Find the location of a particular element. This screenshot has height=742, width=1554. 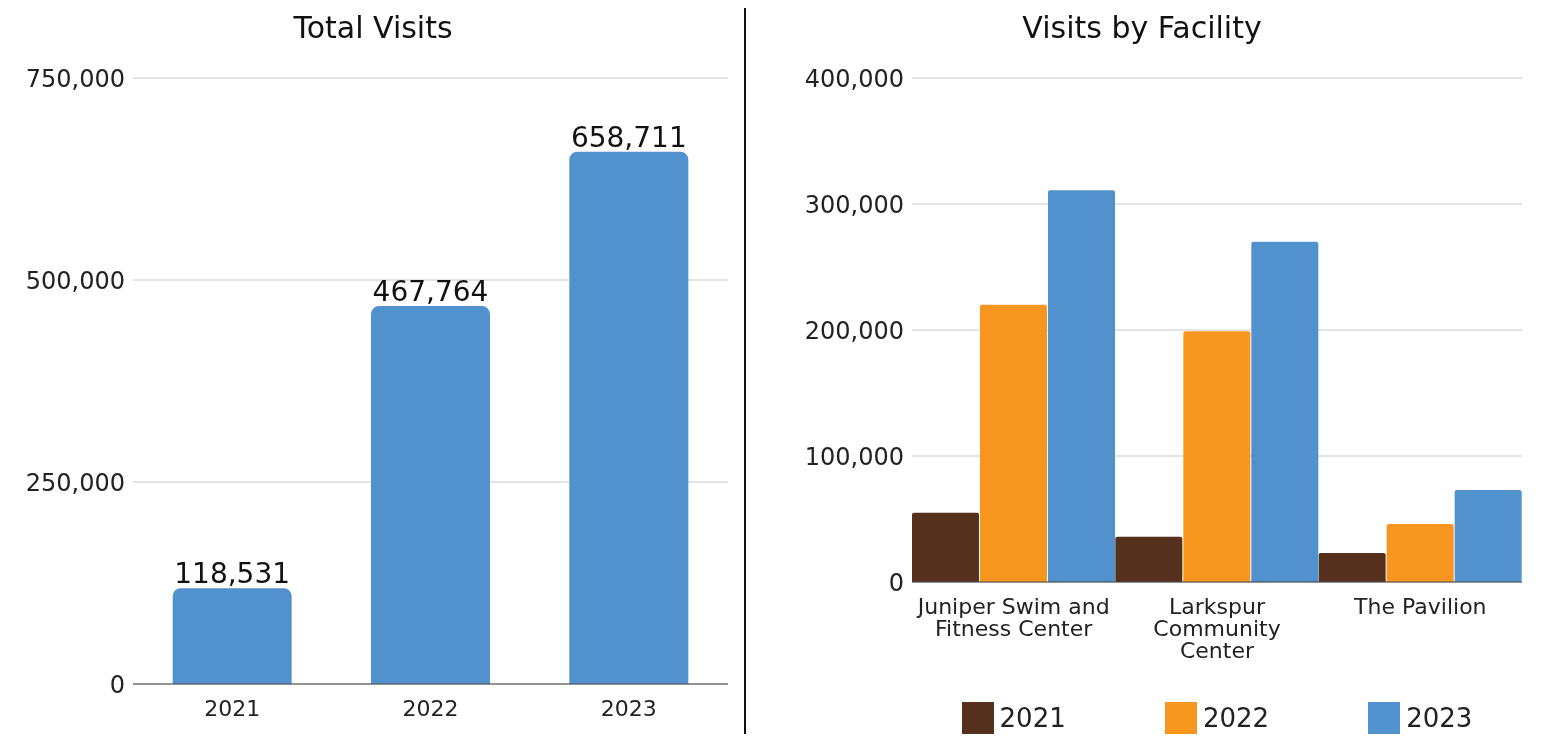

x-tick-label: 2022 is located at coordinates (430, 708).